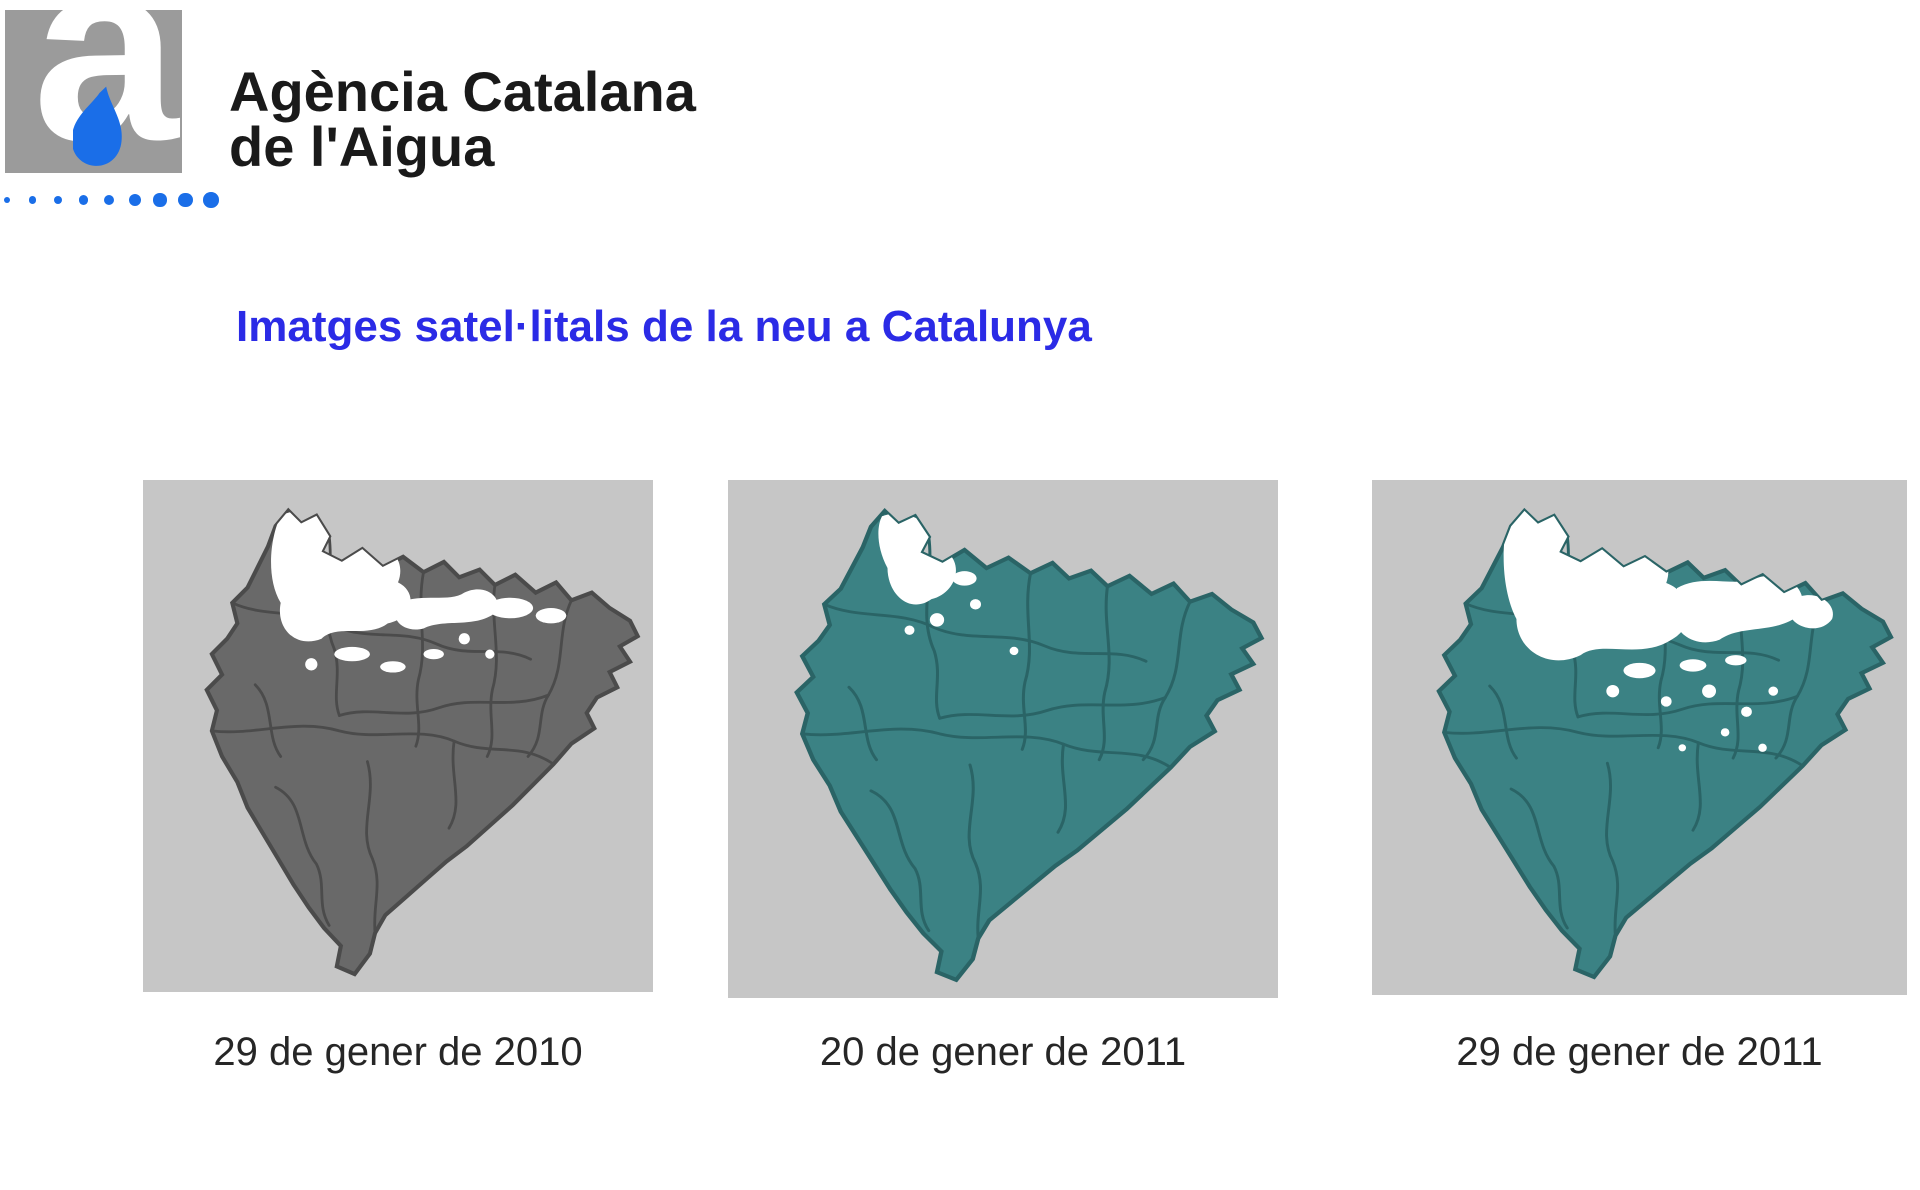 The image size is (1920, 1190). I want to click on logo-dots, so click(119, 202).